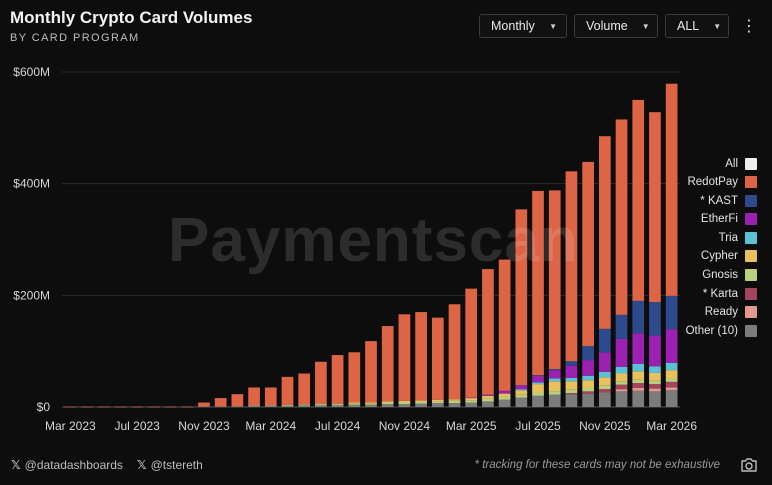  Describe the element at coordinates (749, 465) in the screenshot. I see `camera-icon` at that location.